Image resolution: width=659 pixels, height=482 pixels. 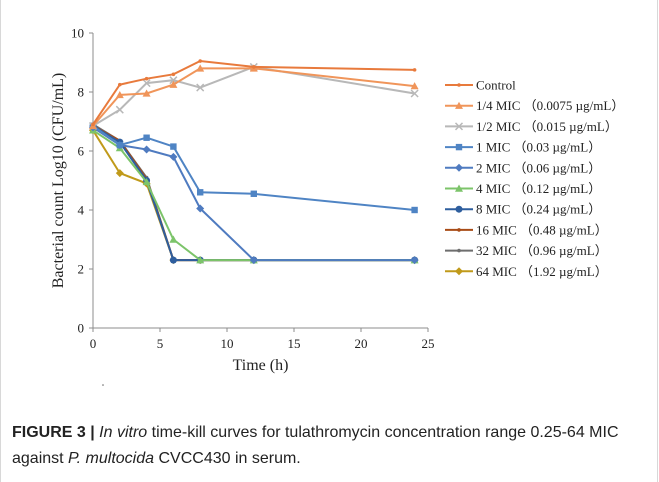 I want to click on legend-label-10: 64 MIC （1.92 µg/mL）, so click(x=542, y=271).